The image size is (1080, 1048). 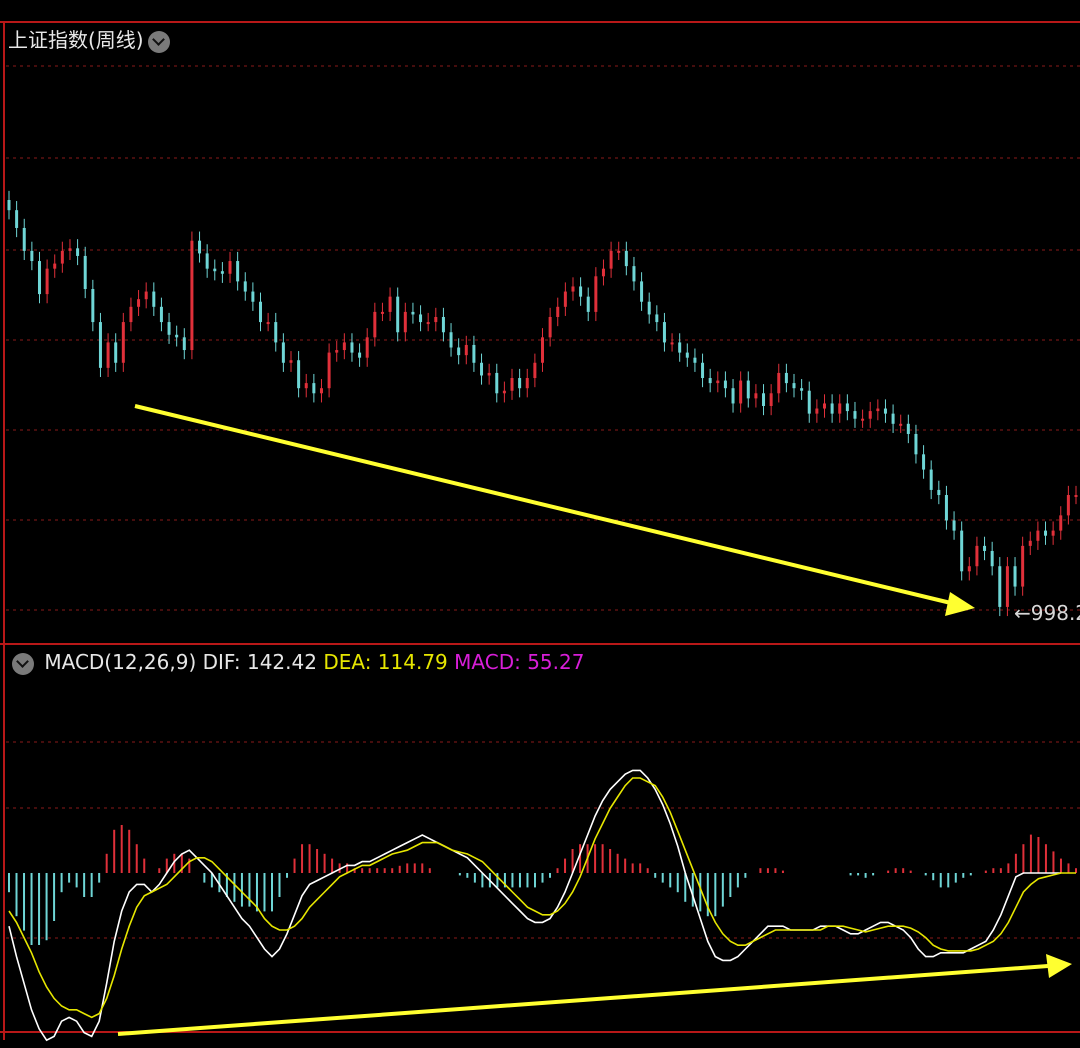 What do you see at coordinates (347, 662) in the screenshot?
I see `dea-label: DEA:` at bounding box center [347, 662].